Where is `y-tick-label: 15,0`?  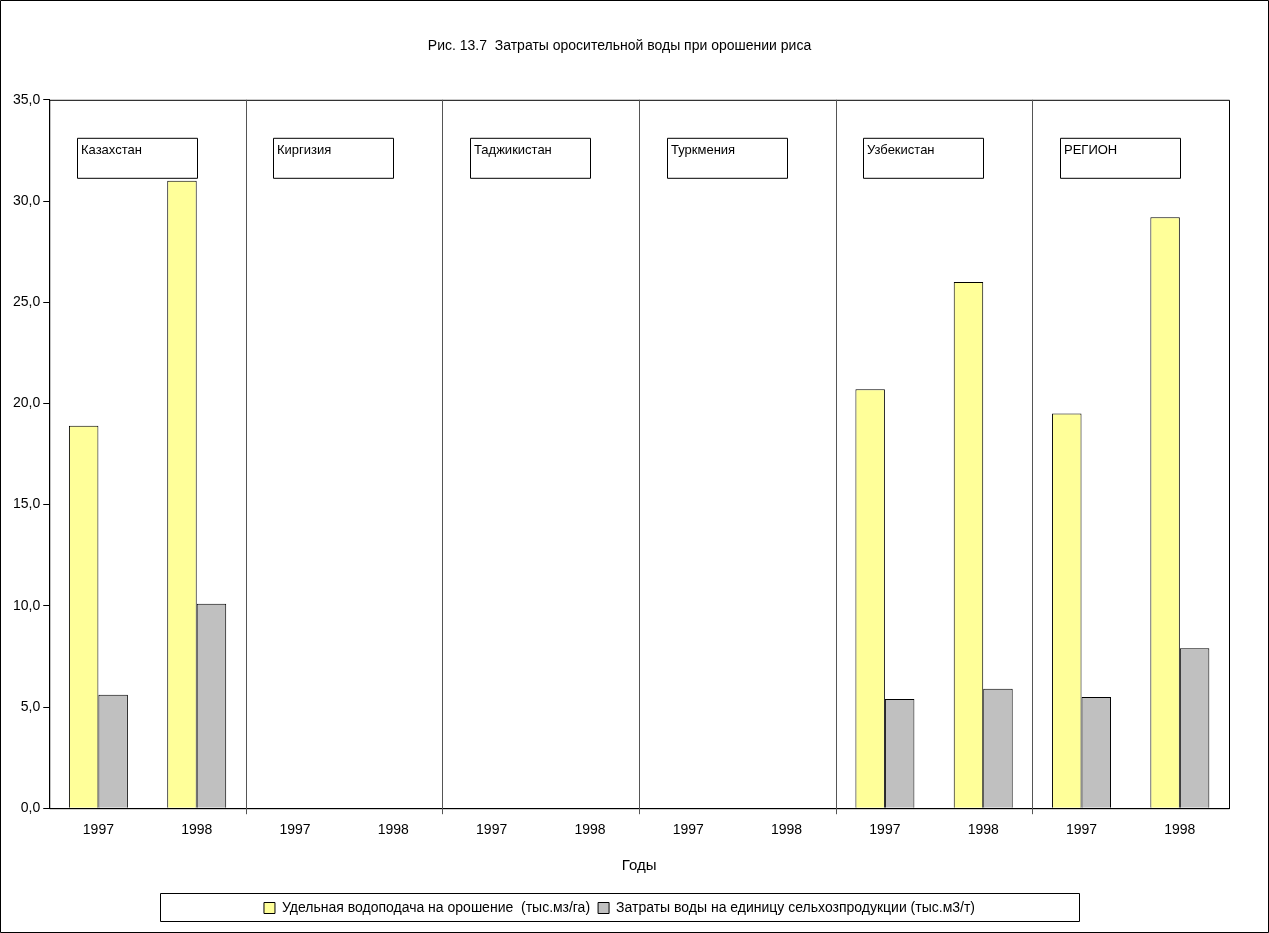
y-tick-label: 15,0 is located at coordinates (27, 503).